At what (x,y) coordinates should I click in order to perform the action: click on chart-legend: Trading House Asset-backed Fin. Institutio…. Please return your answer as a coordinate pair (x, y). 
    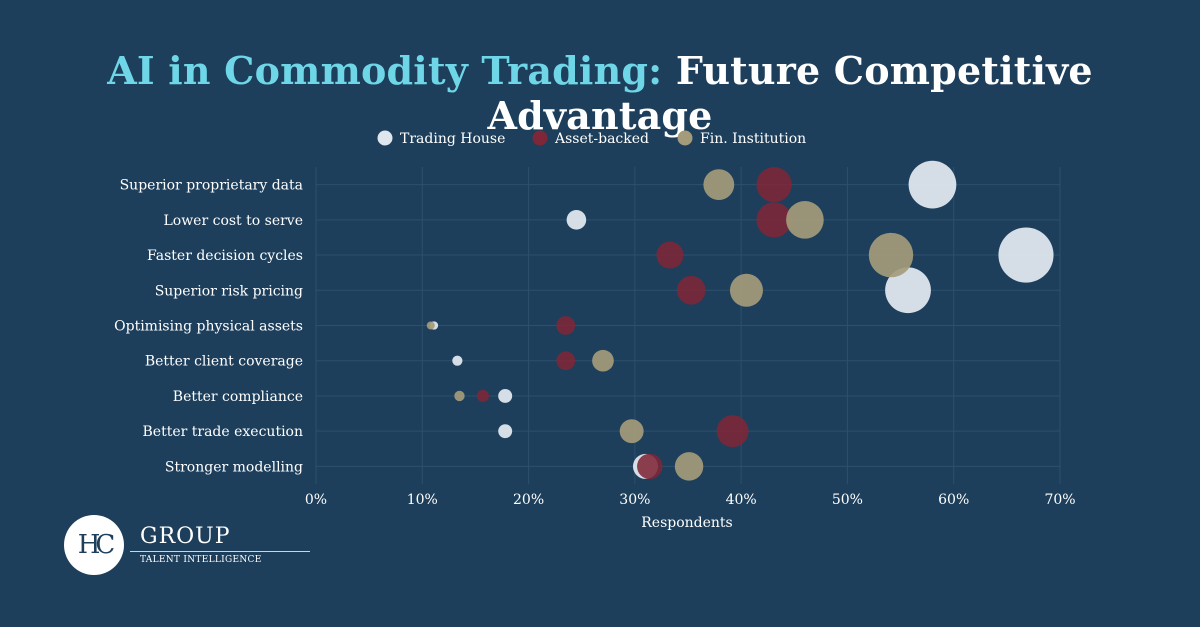
    Looking at the image, I should click on (591, 138).